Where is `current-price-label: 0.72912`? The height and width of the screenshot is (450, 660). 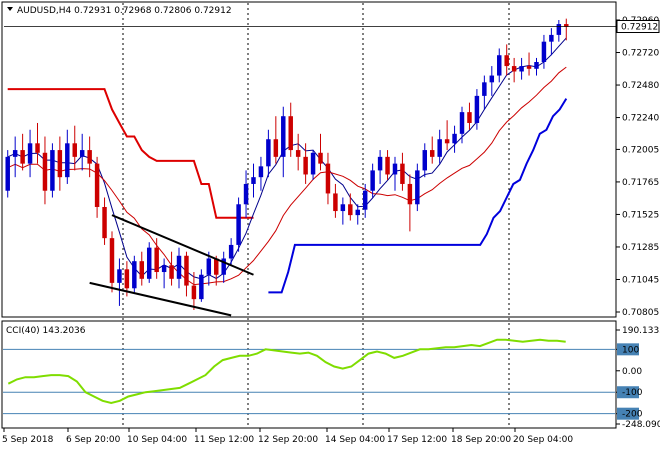
current-price-label: 0.72912 is located at coordinates (639, 28).